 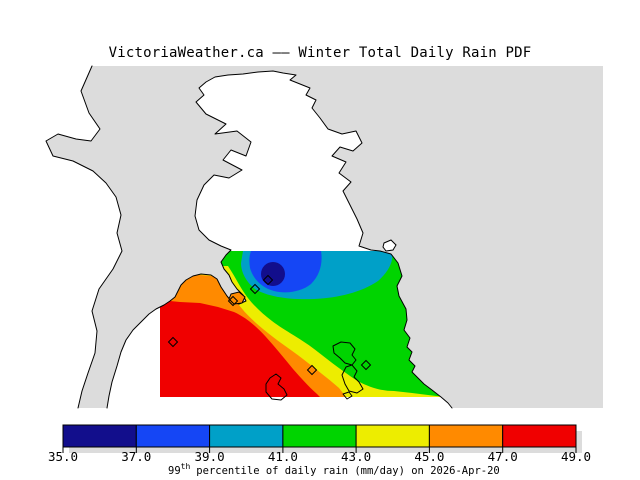 I want to click on colorbar-tick-label: 43.0, so click(x=356, y=456).